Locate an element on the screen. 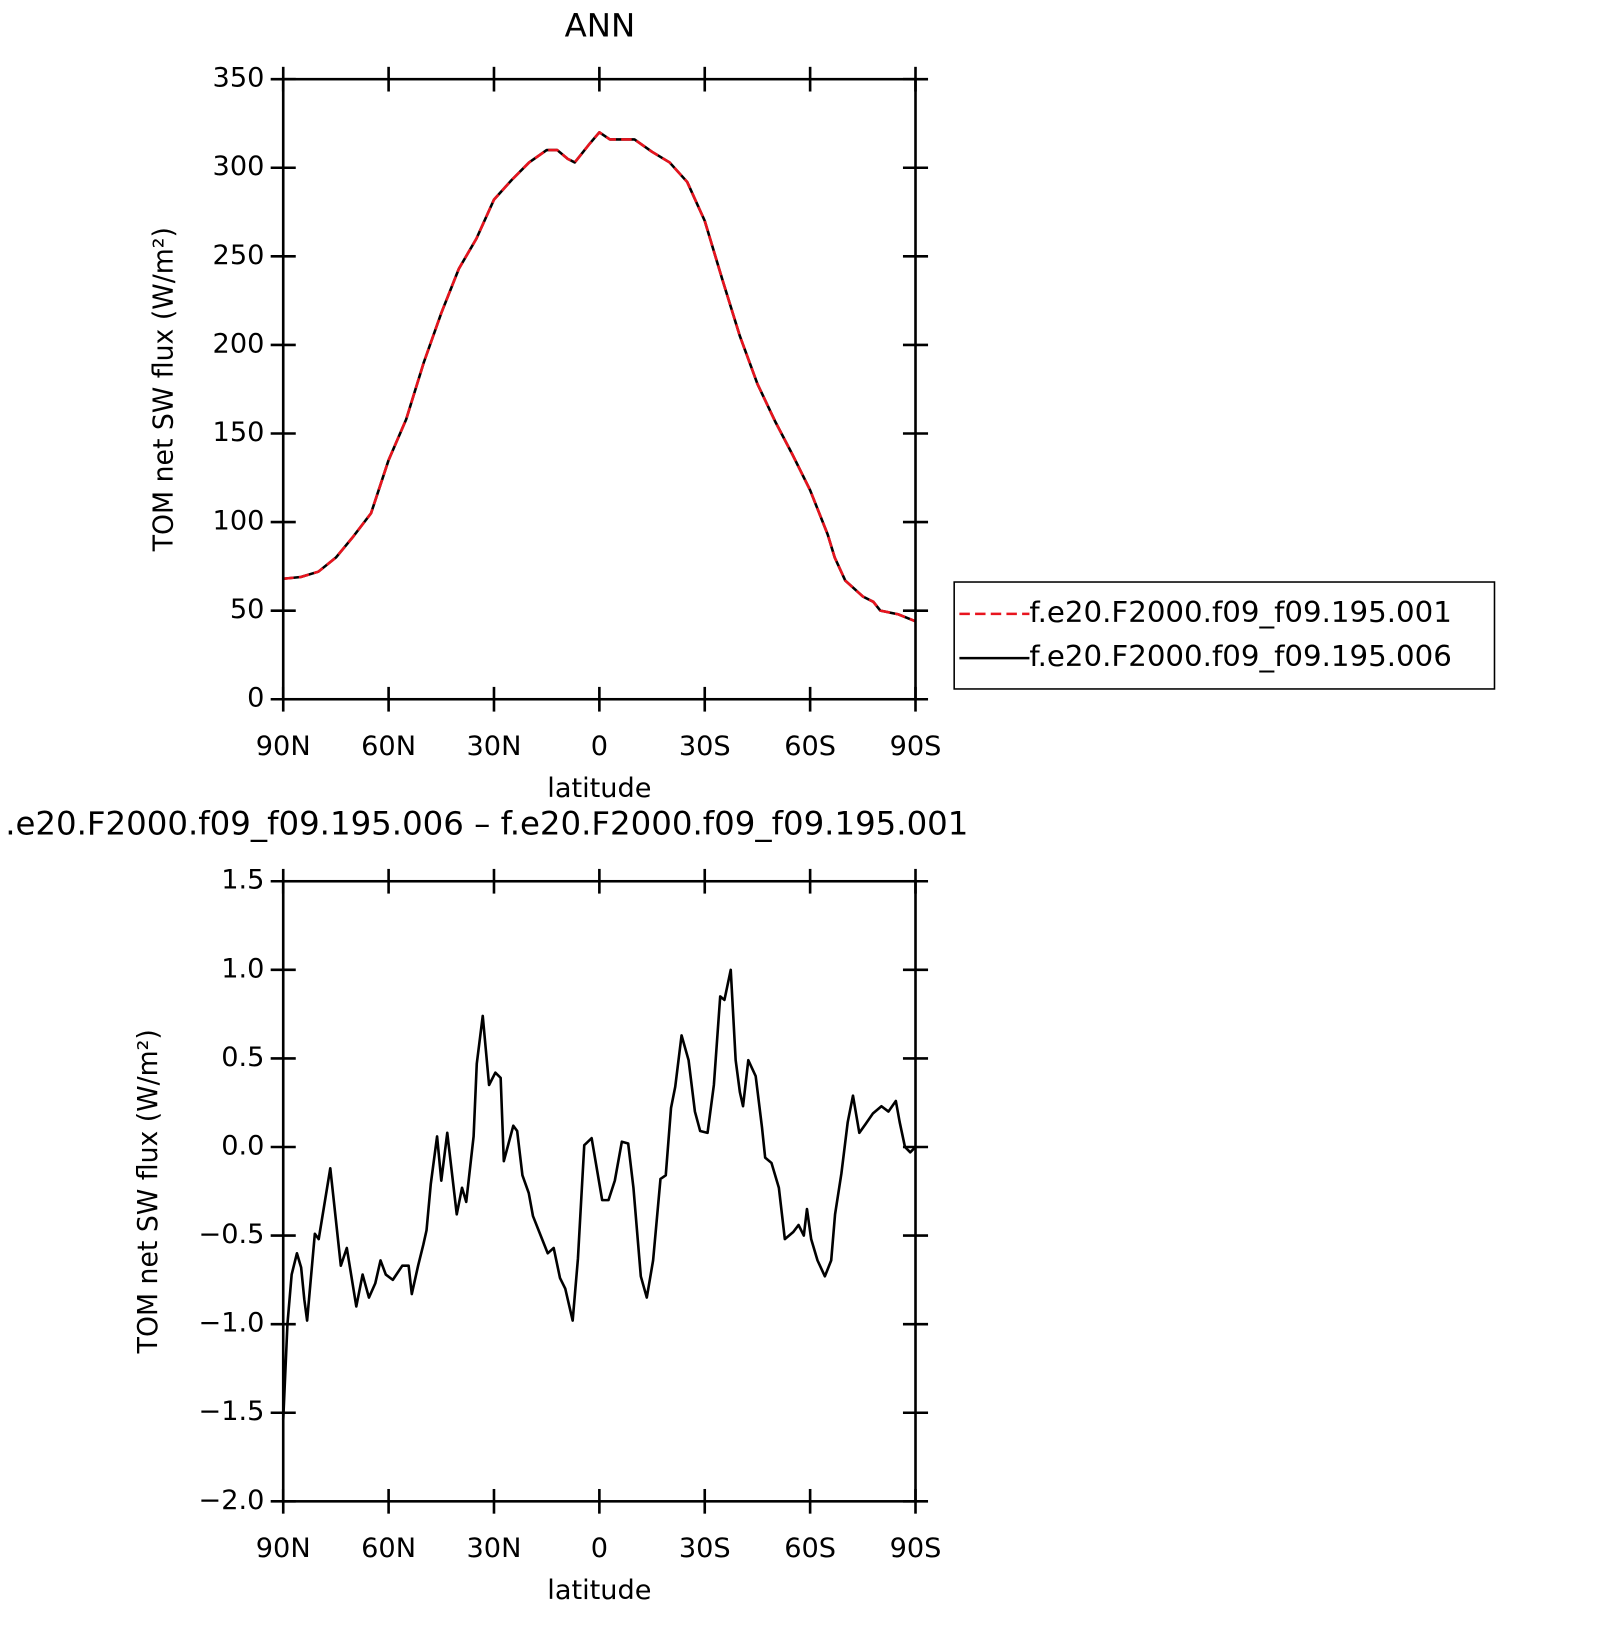 This screenshot has width=1599, height=1635. y-tick-label: 0.5 is located at coordinates (242, 1057).